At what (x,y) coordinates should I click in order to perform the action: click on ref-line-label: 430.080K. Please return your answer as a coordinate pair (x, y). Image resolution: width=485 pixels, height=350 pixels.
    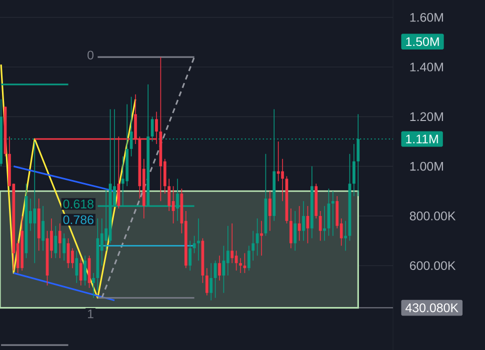
    Looking at the image, I should click on (431, 307).